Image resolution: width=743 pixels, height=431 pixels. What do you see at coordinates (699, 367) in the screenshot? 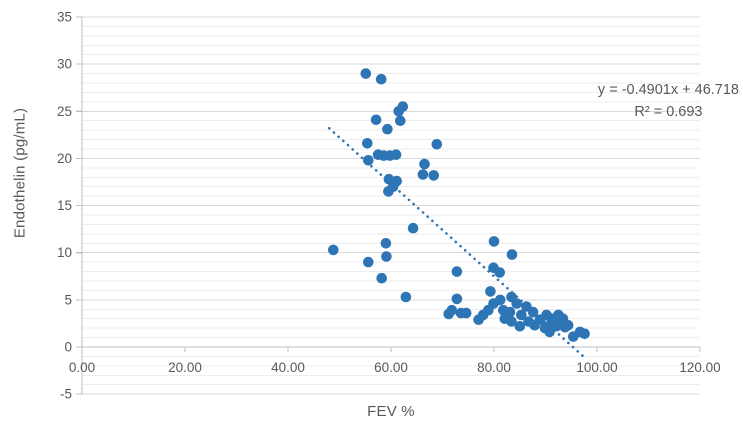
I see `x-tick-label: 120.00` at bounding box center [699, 367].